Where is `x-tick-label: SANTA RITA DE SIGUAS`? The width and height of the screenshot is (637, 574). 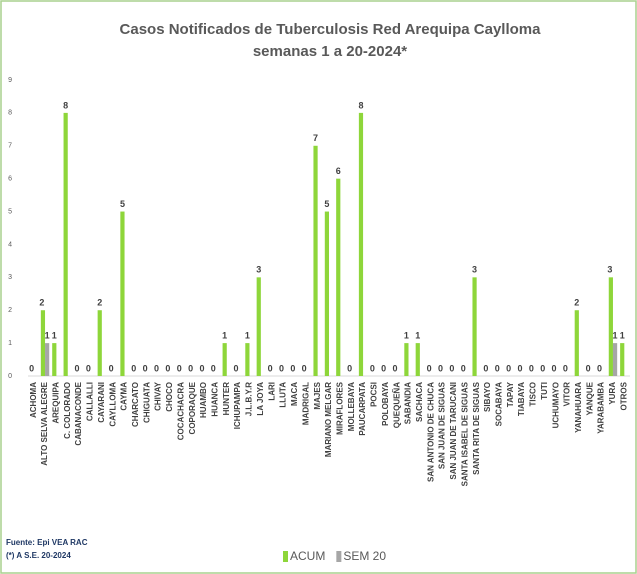
x-tick-label: SANTA RITA DE SIGUAS is located at coordinates (476, 428).